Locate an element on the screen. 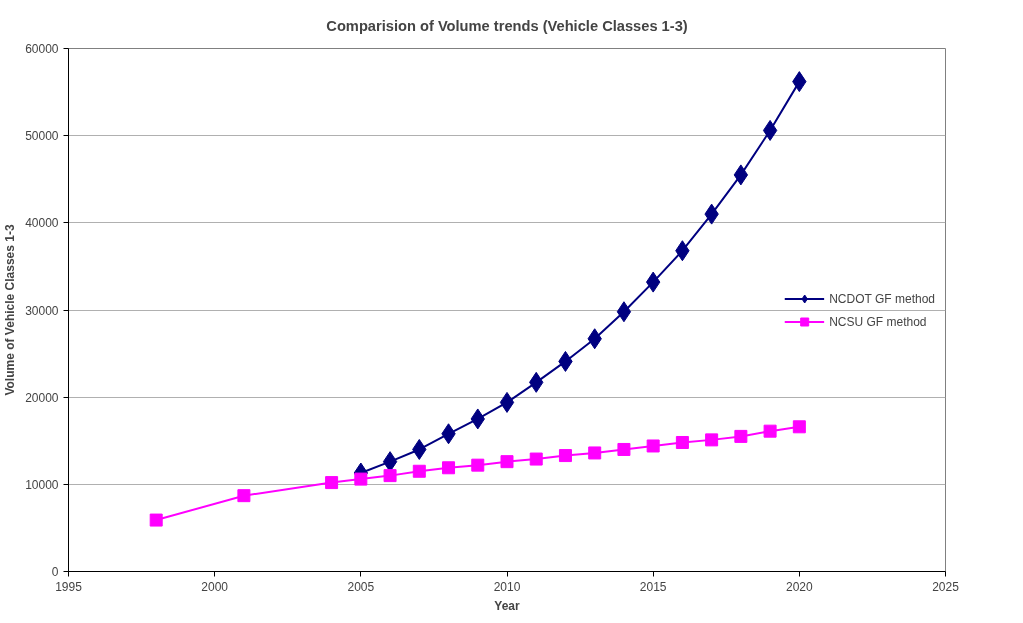  y-tick-label: 40000 is located at coordinates (42, 223).